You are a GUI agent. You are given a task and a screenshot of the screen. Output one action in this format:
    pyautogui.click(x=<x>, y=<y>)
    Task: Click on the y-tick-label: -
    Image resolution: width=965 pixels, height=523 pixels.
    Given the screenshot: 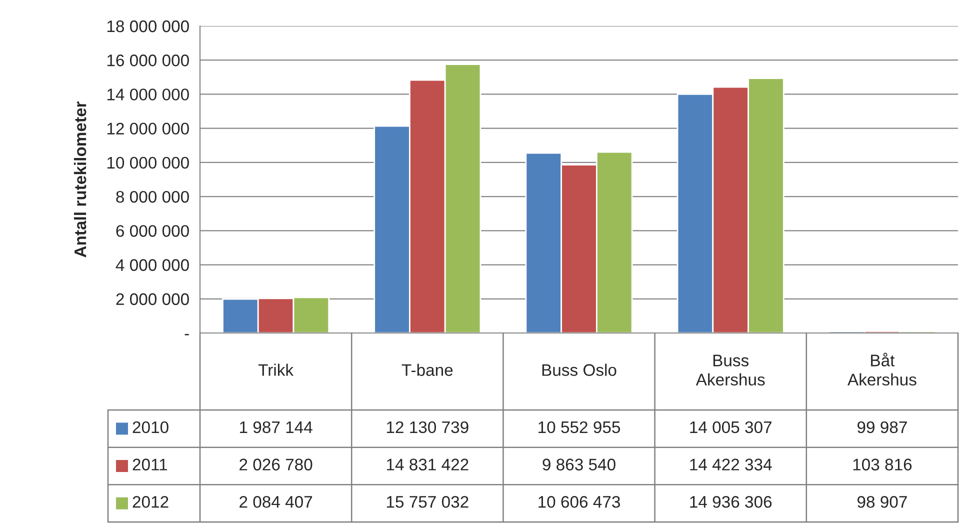 What is the action you would take?
    pyautogui.click(x=186, y=335)
    